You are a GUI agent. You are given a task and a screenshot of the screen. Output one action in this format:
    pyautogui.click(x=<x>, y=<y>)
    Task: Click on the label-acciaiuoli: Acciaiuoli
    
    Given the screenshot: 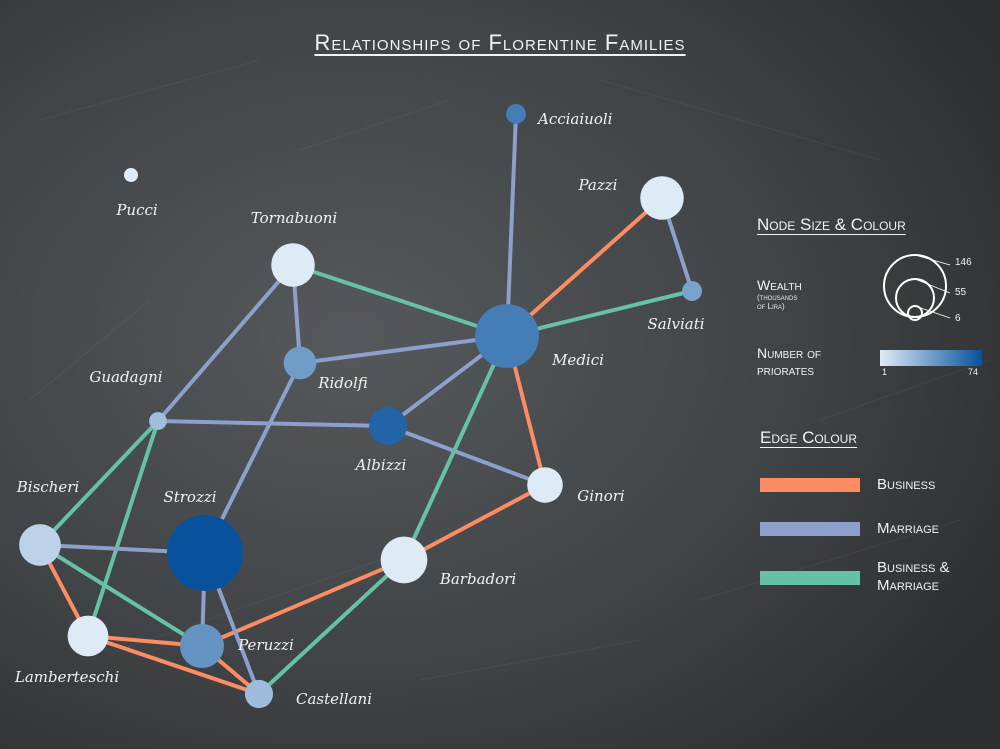 What is the action you would take?
    pyautogui.click(x=574, y=119)
    